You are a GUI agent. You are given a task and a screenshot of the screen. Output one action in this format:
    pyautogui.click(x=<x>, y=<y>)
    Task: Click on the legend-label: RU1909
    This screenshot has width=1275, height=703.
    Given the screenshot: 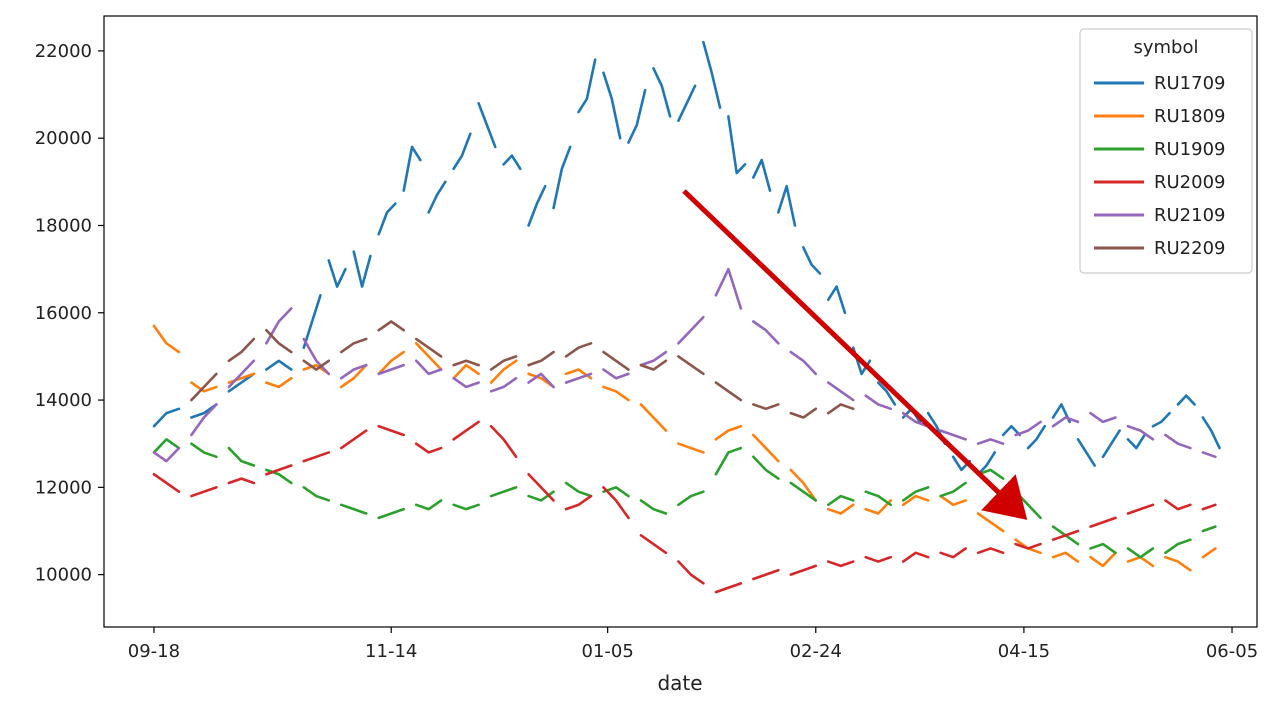 What is the action you would take?
    pyautogui.click(x=1190, y=149)
    